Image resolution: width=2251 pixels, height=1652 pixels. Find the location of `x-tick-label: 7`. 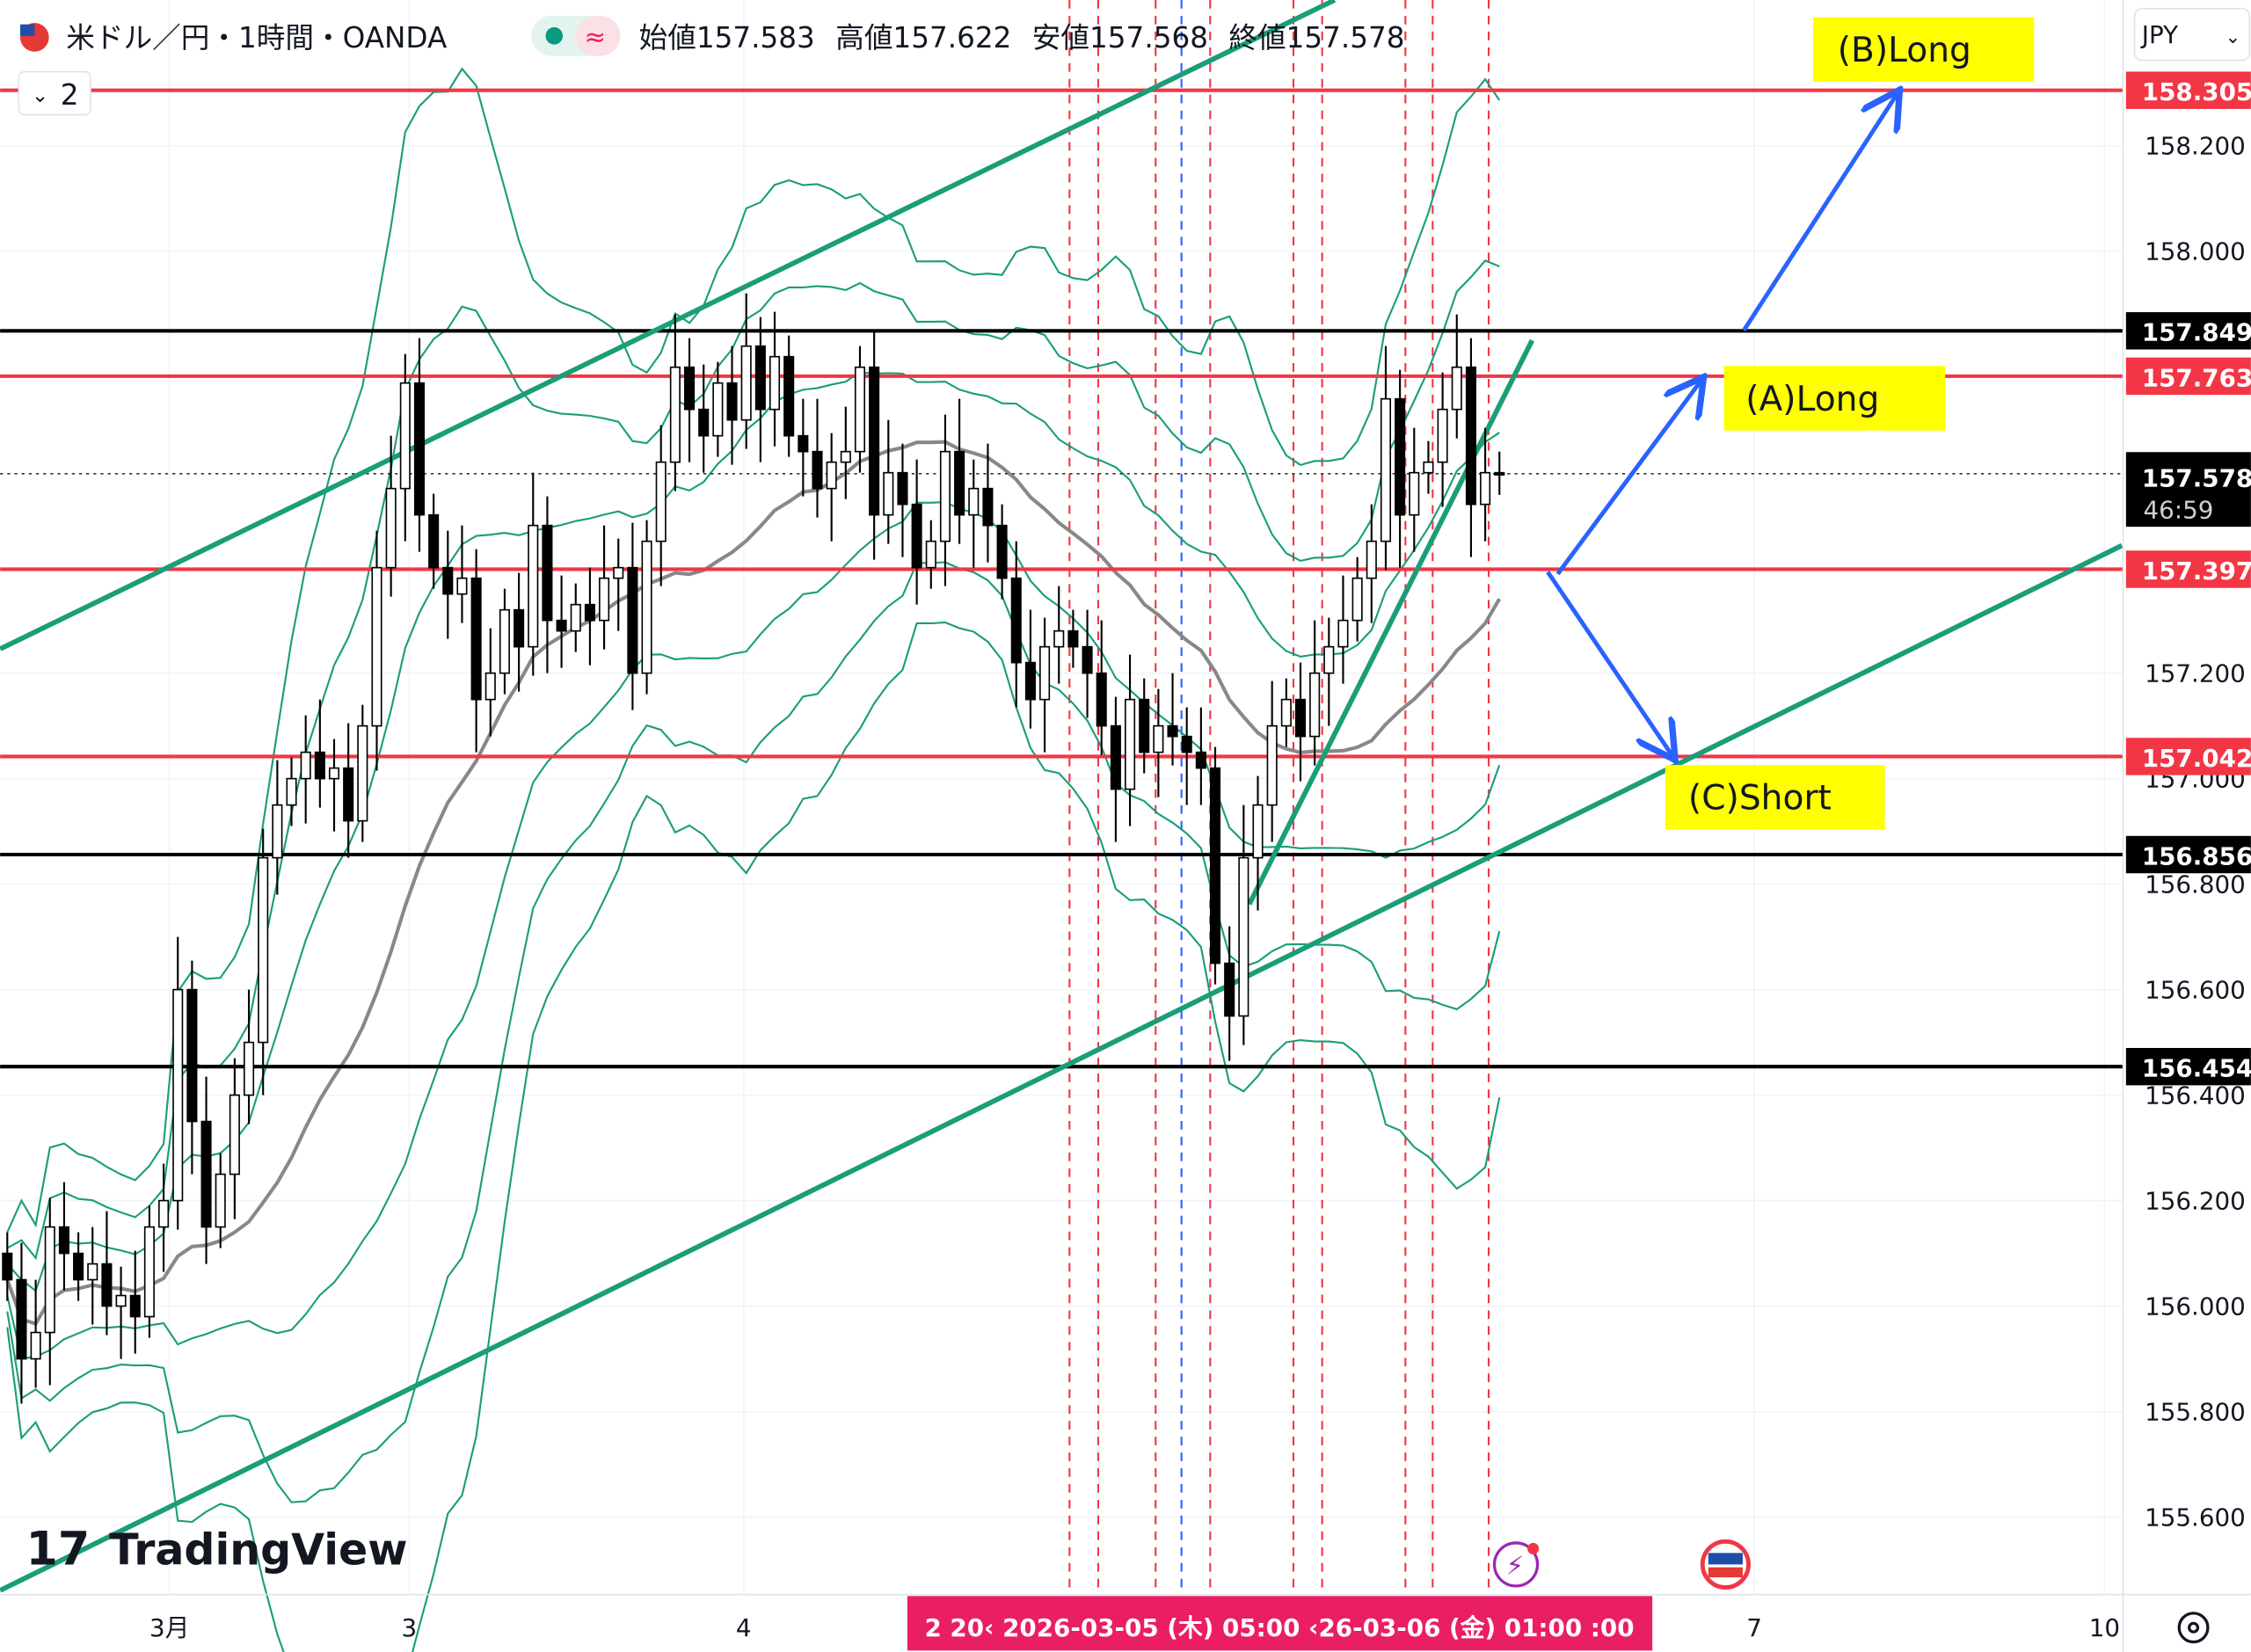

x-tick-label: 7 is located at coordinates (1754, 1628).